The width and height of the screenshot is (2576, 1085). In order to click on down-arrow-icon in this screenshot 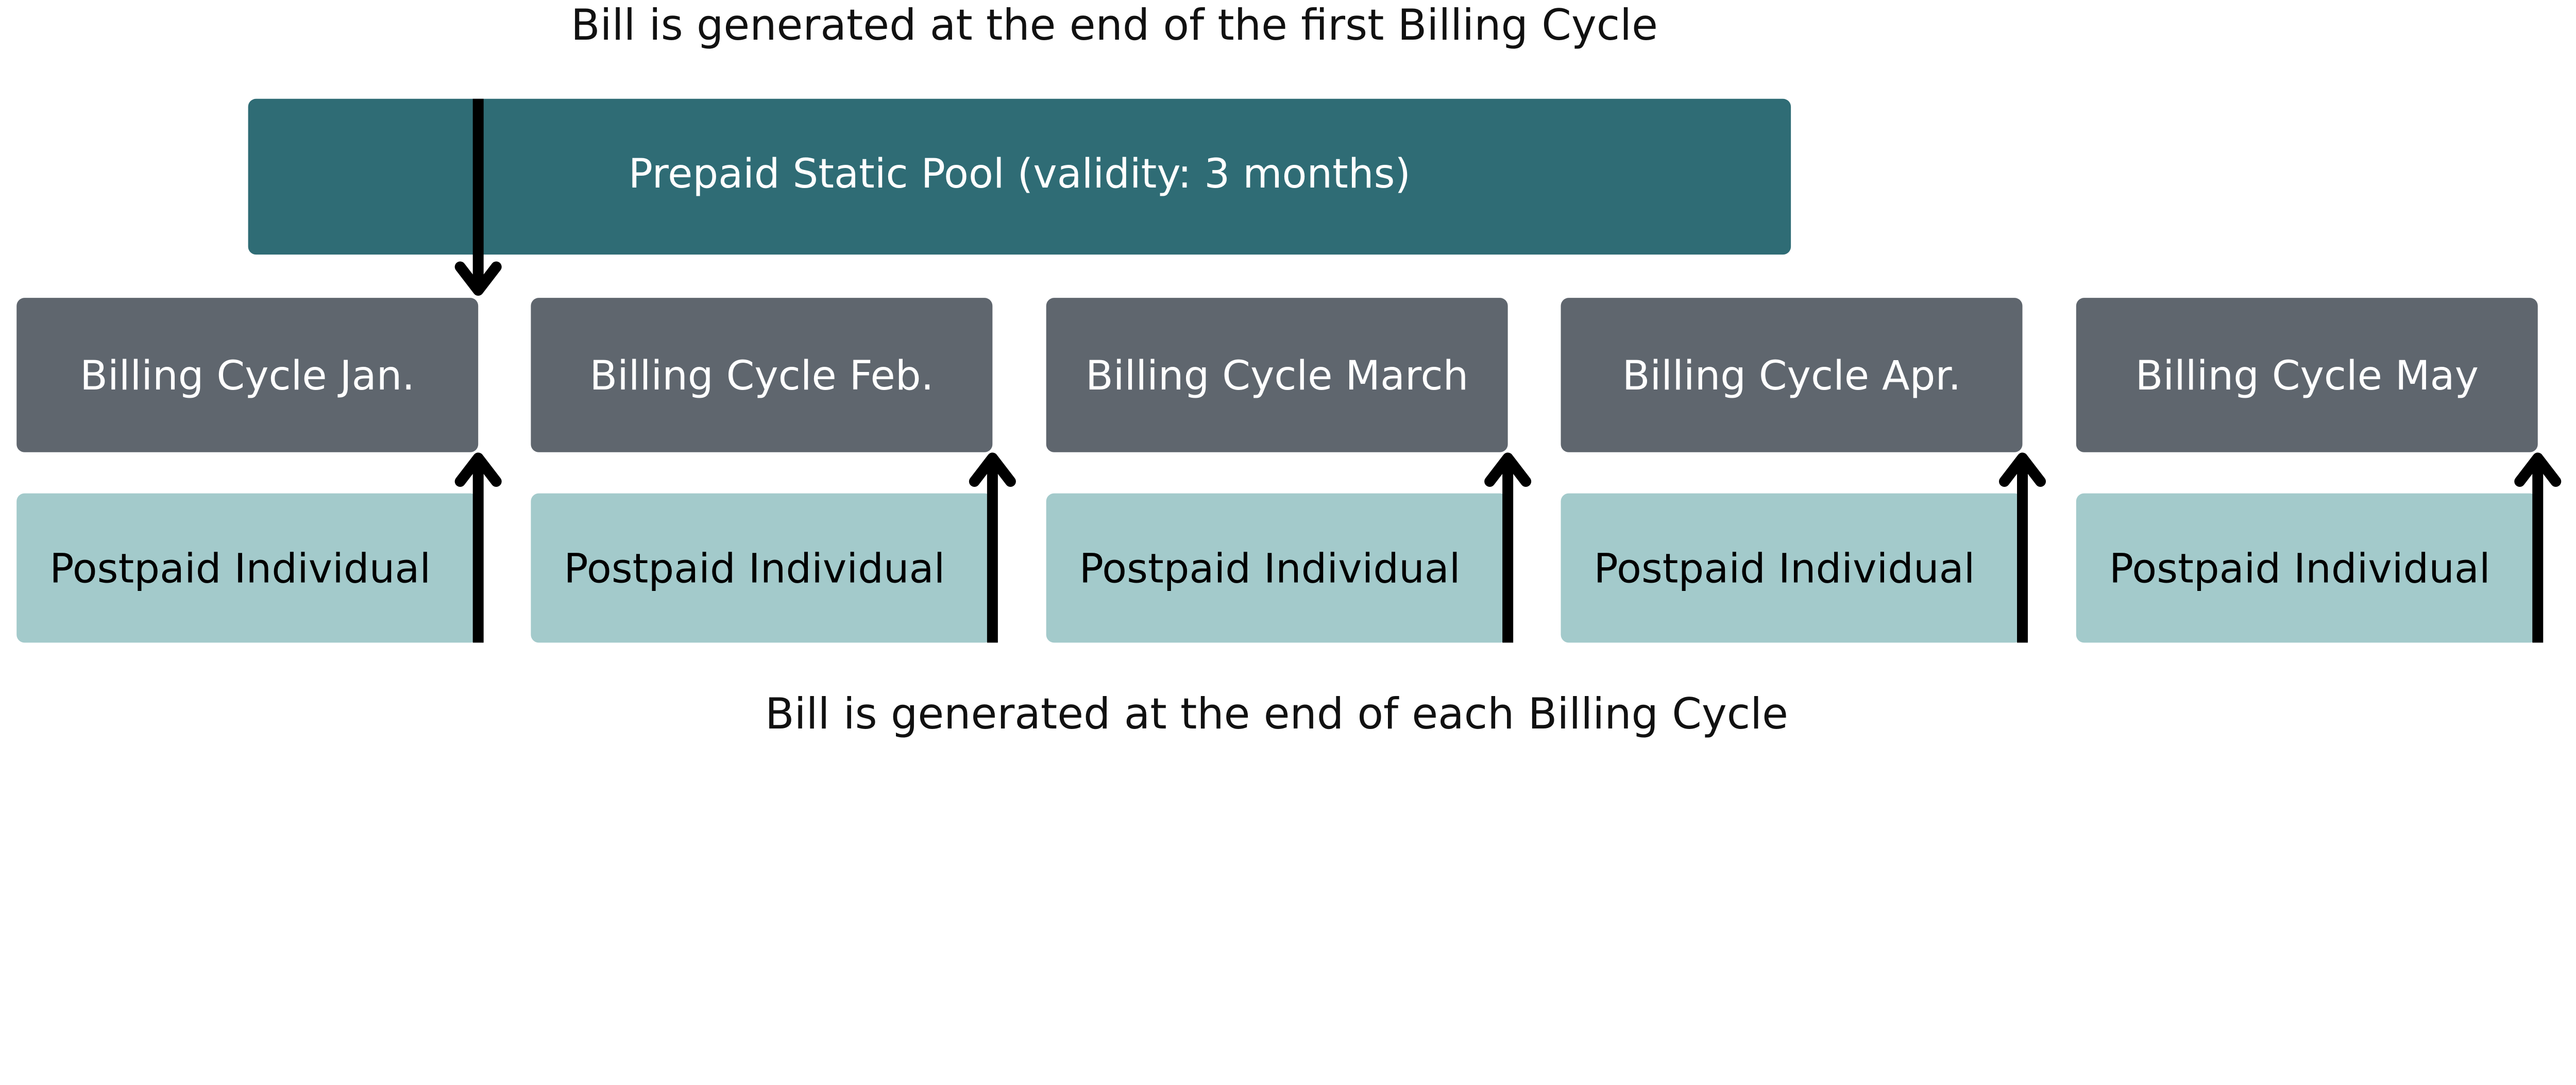, I will do `click(478, 197)`.